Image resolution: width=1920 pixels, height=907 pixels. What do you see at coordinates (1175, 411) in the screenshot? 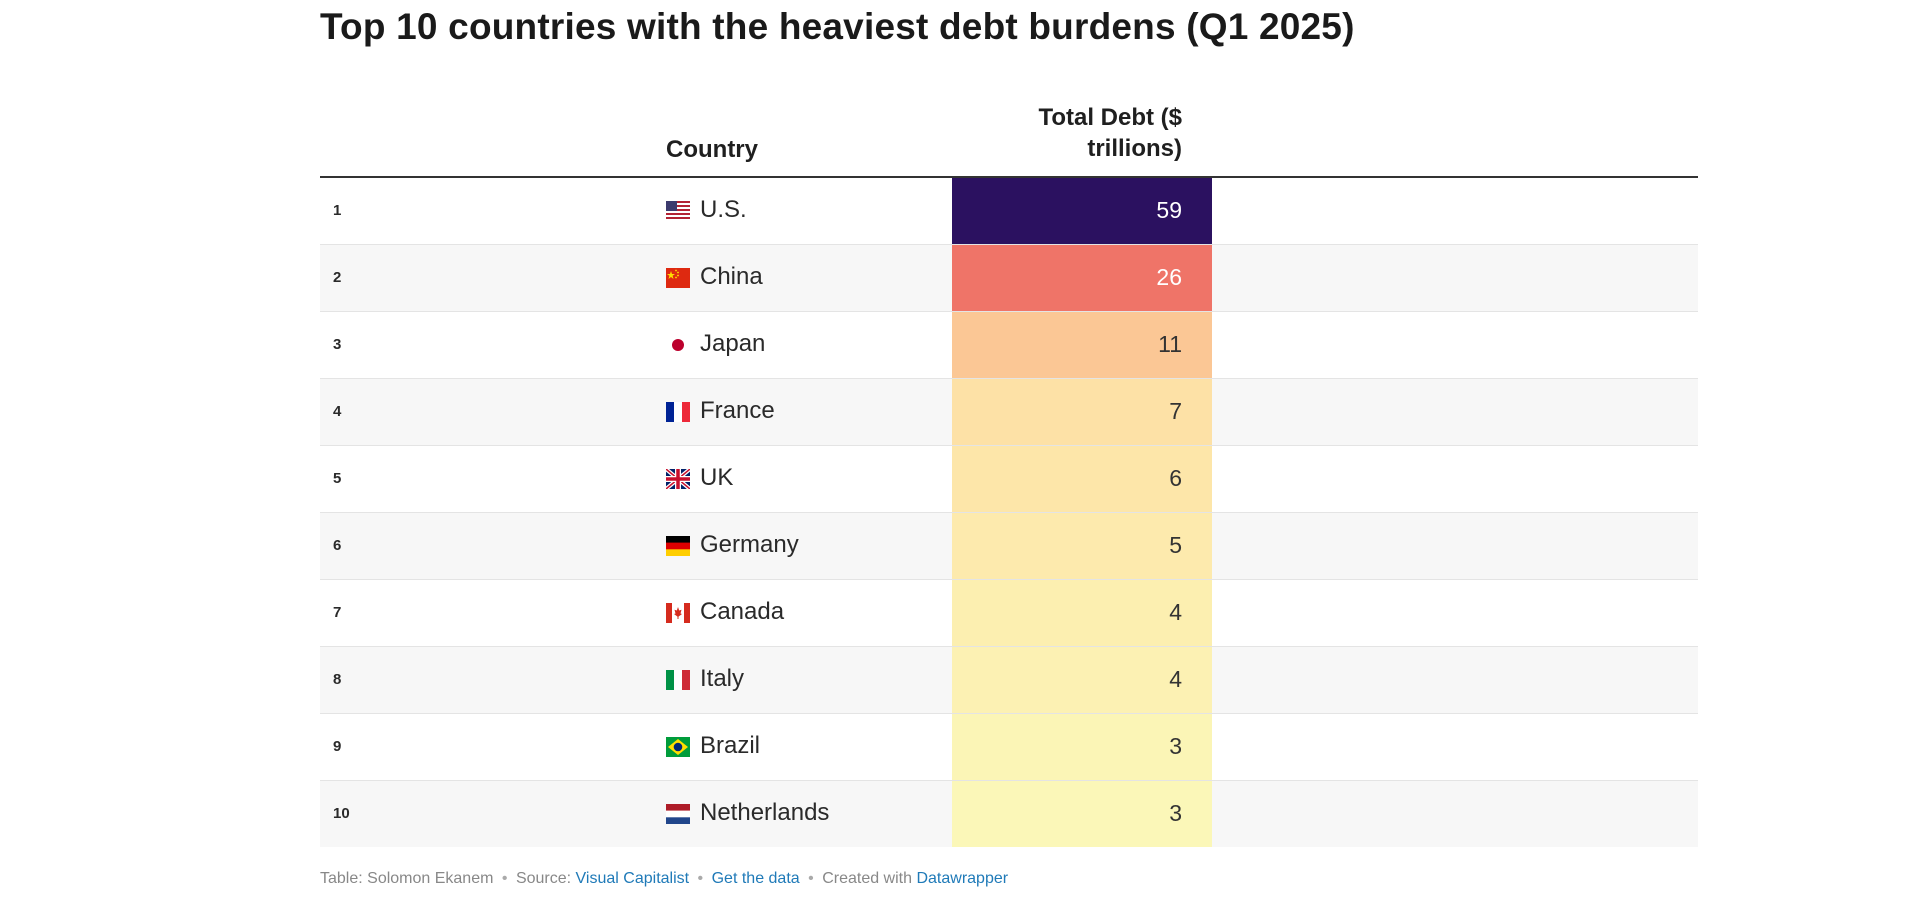
I see `debt-value: 7` at bounding box center [1175, 411].